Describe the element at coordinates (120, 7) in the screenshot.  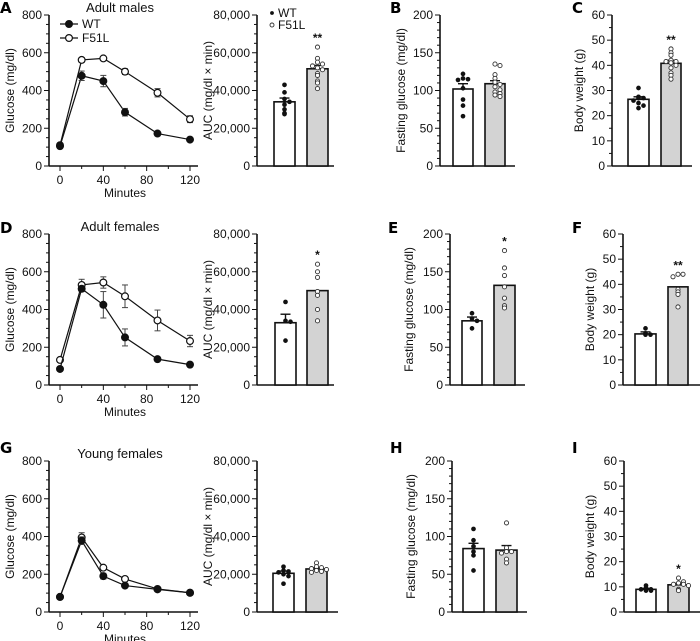
I see `chart-title: Adult males` at that location.